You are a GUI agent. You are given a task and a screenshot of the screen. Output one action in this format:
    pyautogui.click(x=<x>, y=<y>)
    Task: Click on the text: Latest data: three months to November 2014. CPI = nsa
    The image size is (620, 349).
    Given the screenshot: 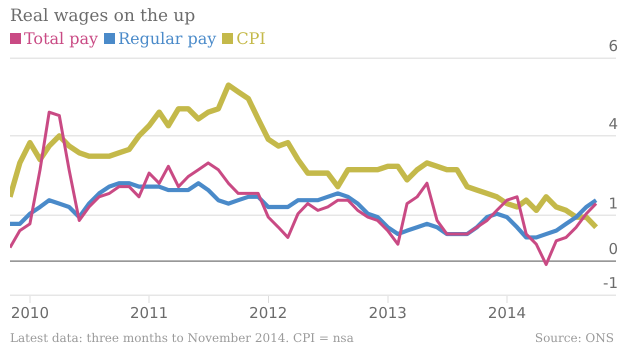 What is the action you would take?
    pyautogui.click(x=182, y=338)
    